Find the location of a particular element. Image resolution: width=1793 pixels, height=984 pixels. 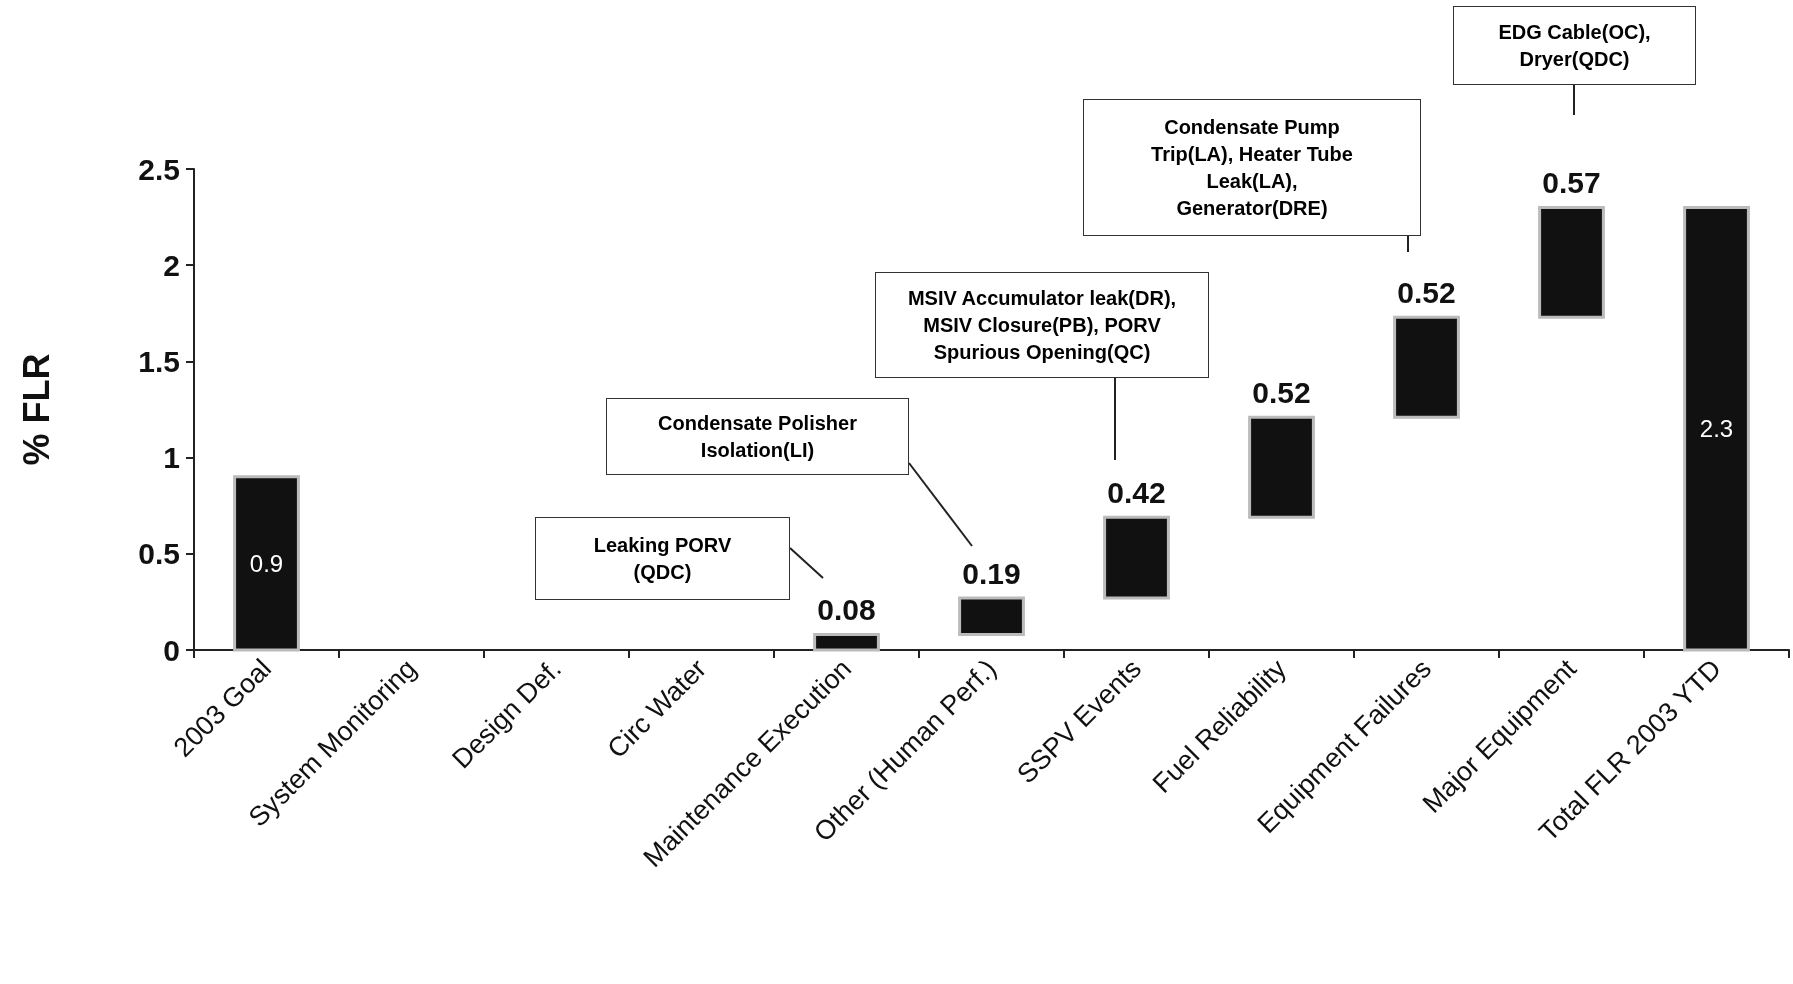

callout-box: EDG Cable(OC), Dryer(QDC) is located at coordinates (1574, 45).